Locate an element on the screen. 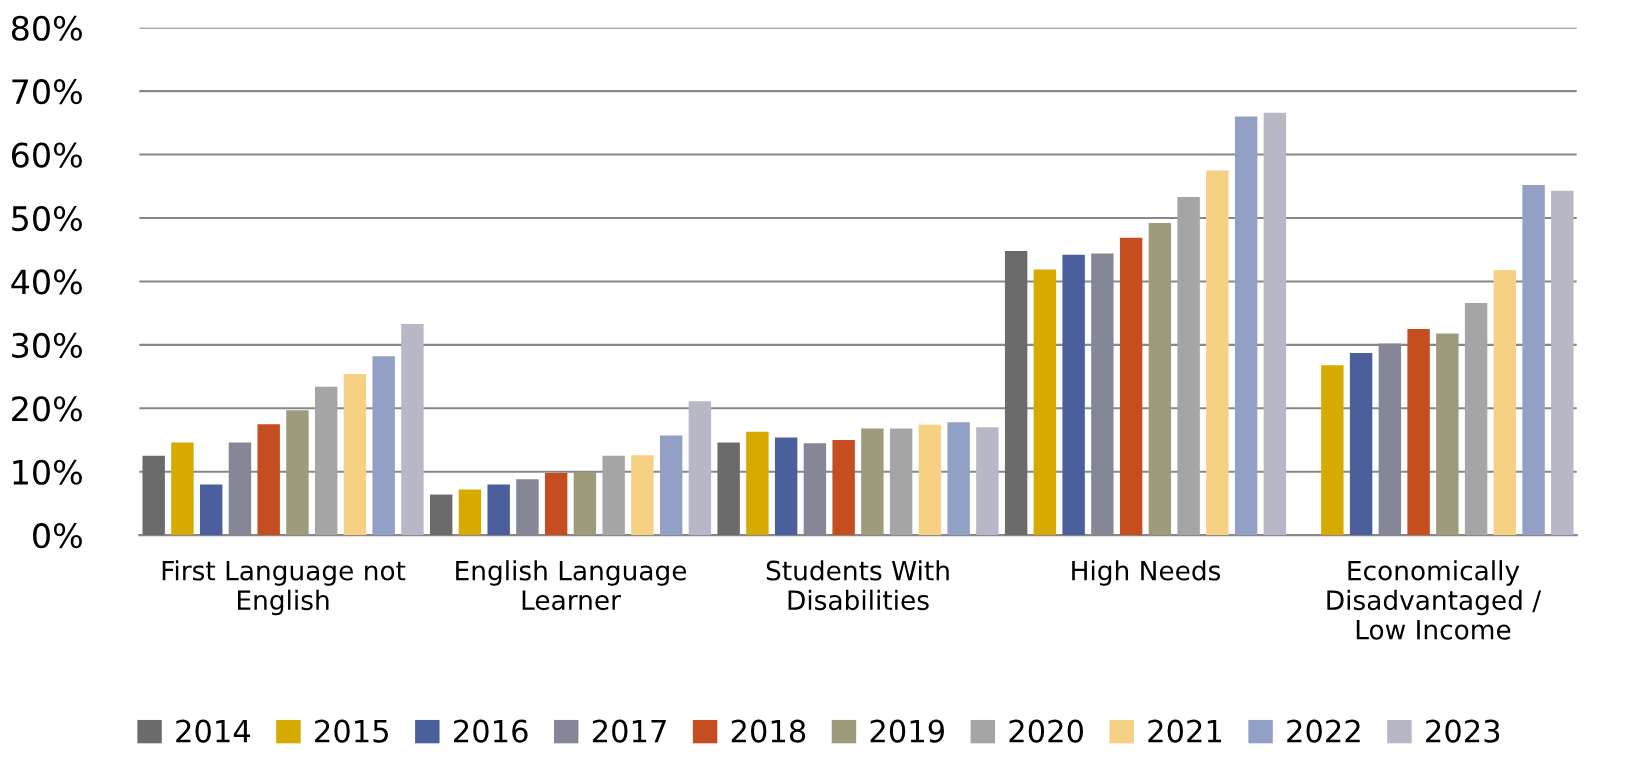 The image size is (1639, 770). x-tick-label: First Language not English is located at coordinates (284, 588).